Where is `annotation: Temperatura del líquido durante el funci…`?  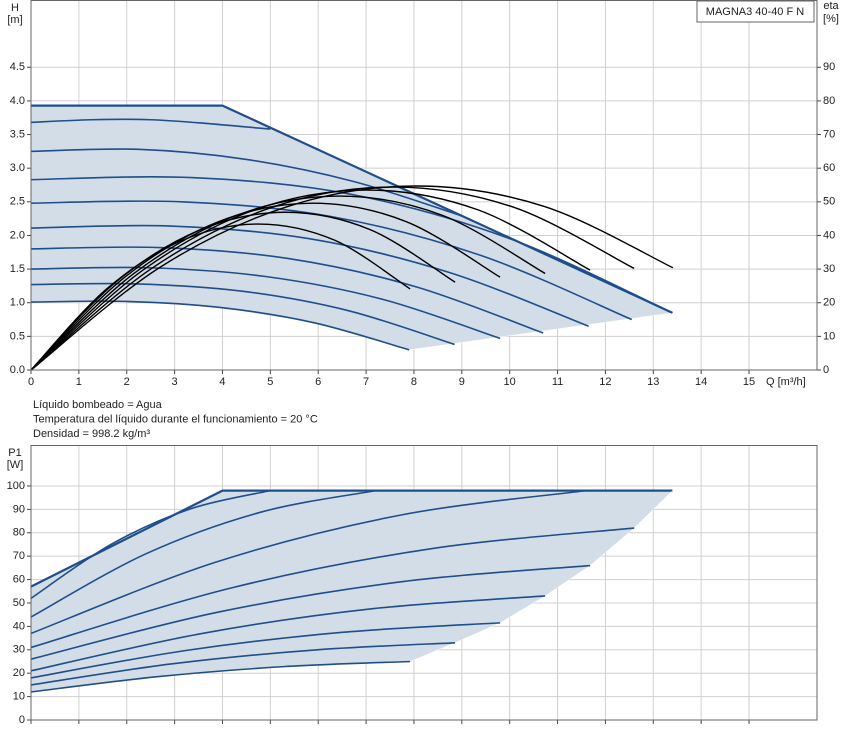
annotation: Temperatura del líquido durante el funci… is located at coordinates (175, 419).